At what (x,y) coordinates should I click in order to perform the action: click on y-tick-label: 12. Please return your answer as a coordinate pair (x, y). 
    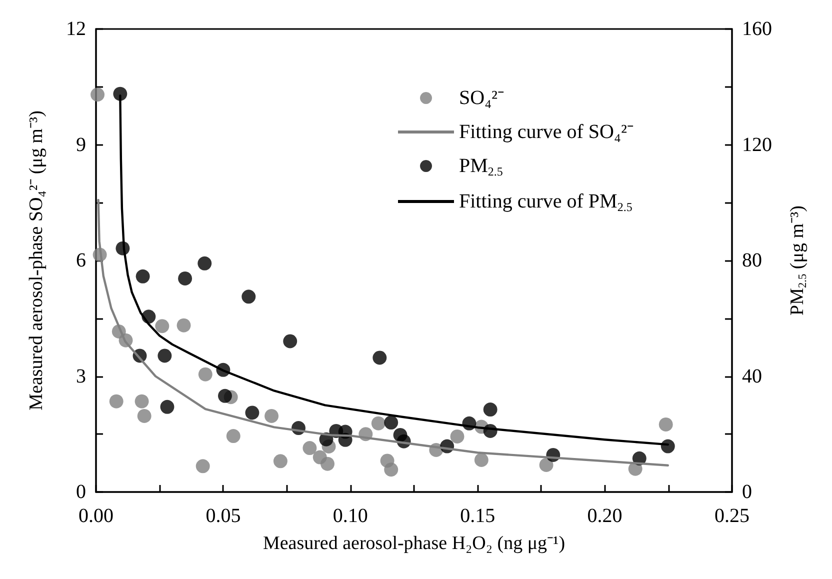
    Looking at the image, I should click on (76, 29).